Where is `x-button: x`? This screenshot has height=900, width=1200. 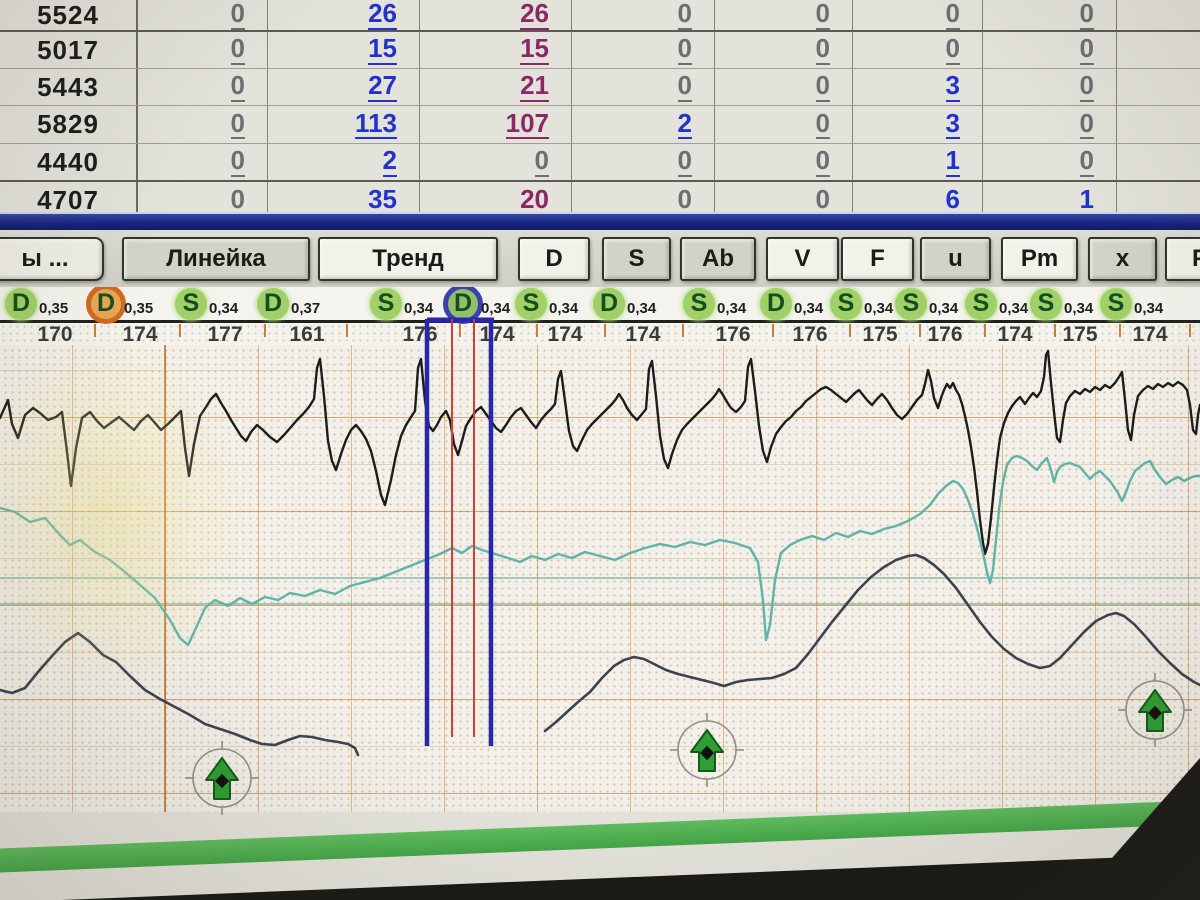
x-button: x is located at coordinates (1122, 259).